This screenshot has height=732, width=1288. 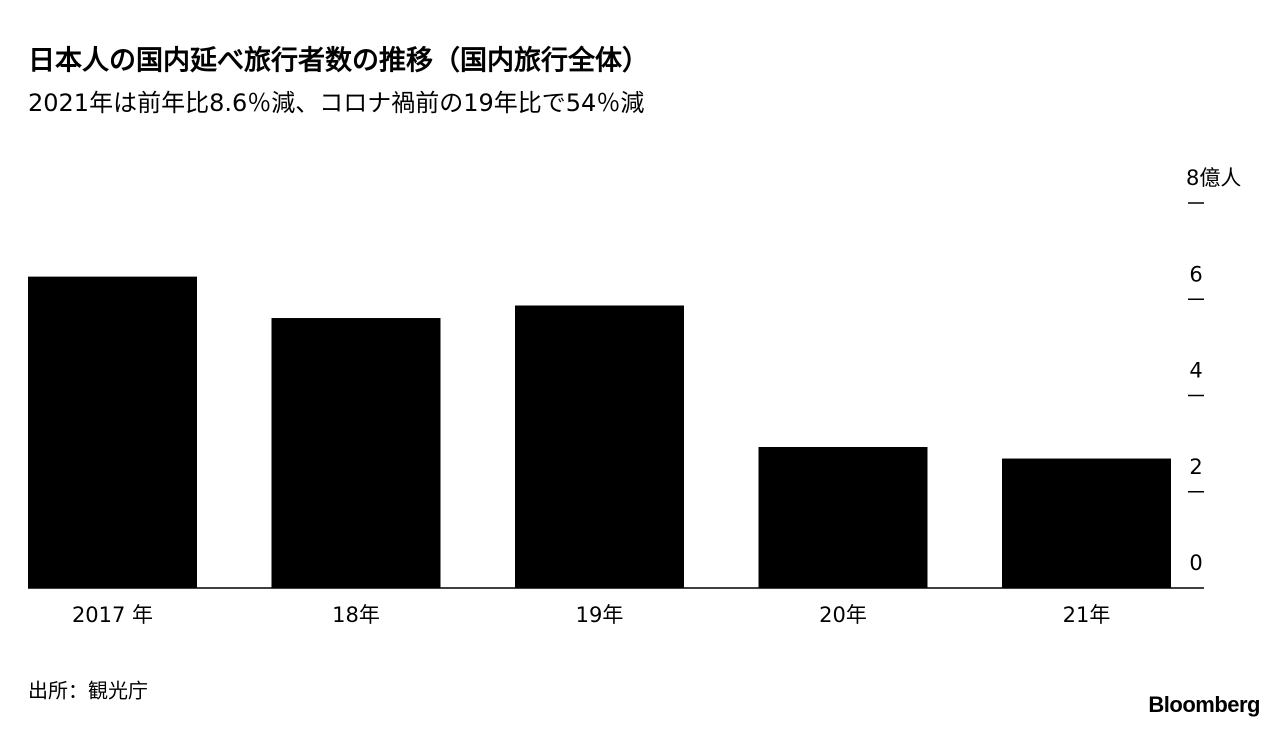 I want to click on y-tick-label: 0, so click(x=1195, y=563).